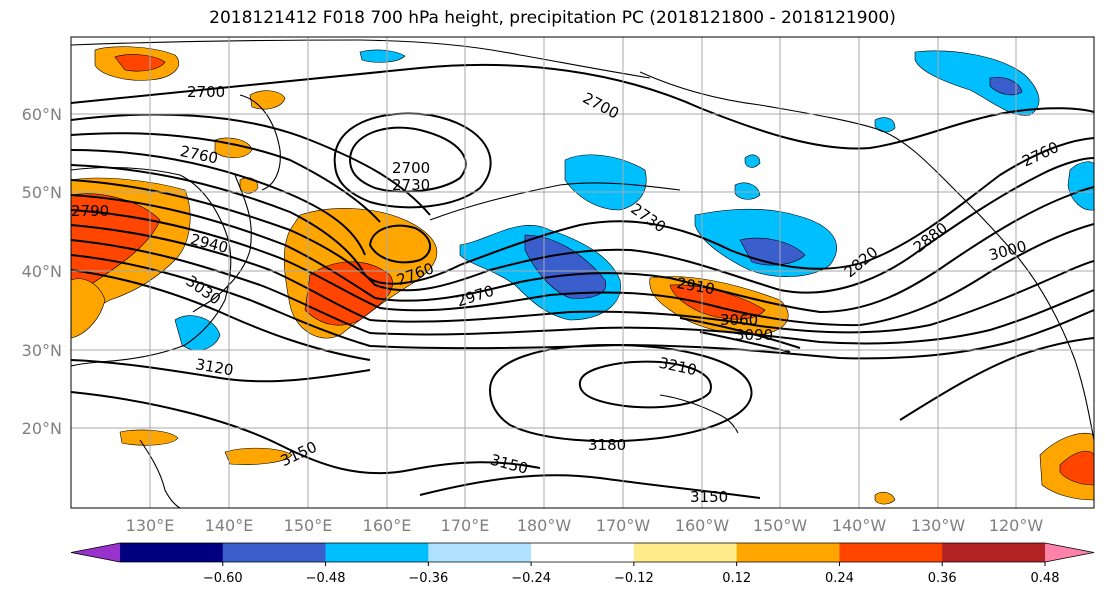 Image resolution: width=1105 pixels, height=601 pixels. I want to click on precip-neg-alaska, so click(977, 83).